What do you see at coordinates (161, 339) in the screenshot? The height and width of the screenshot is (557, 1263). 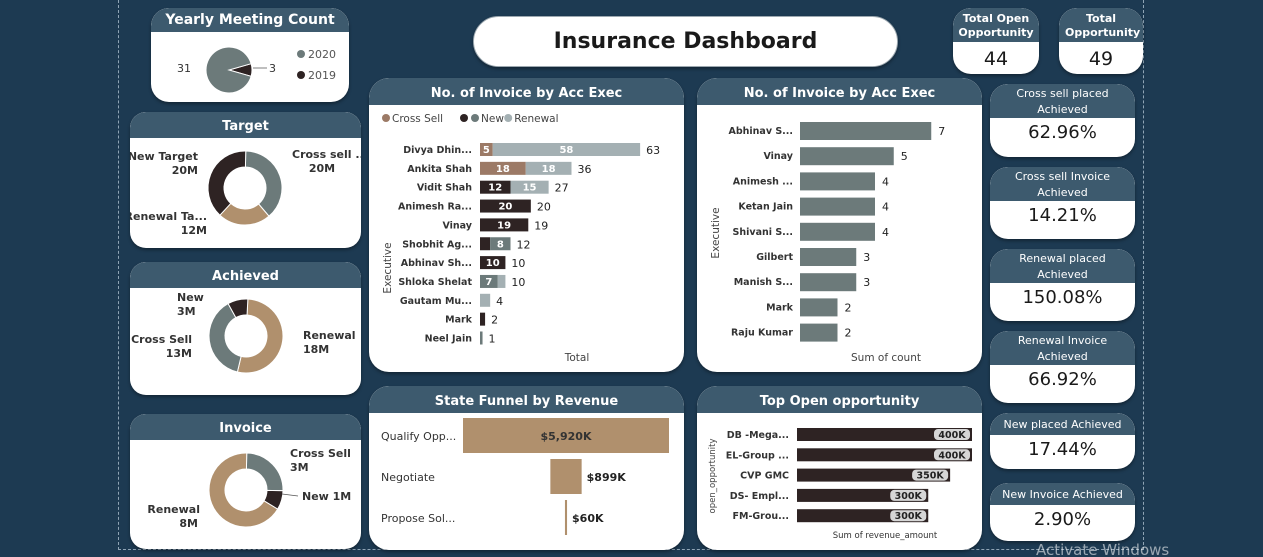 I see `achieved-label-1: Cross Sell` at bounding box center [161, 339].